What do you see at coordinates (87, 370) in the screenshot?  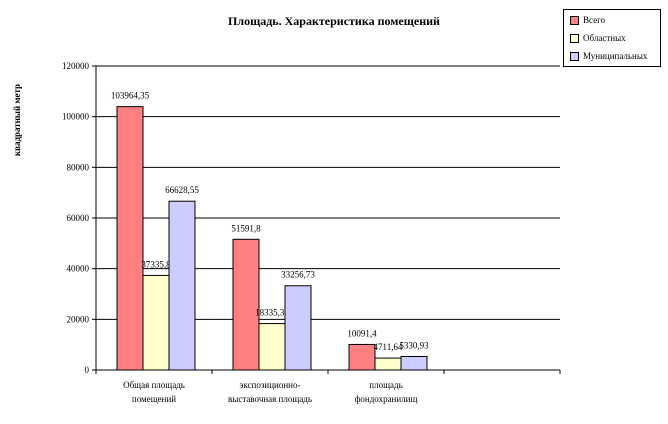 I see `y-tick-label: 0` at bounding box center [87, 370].